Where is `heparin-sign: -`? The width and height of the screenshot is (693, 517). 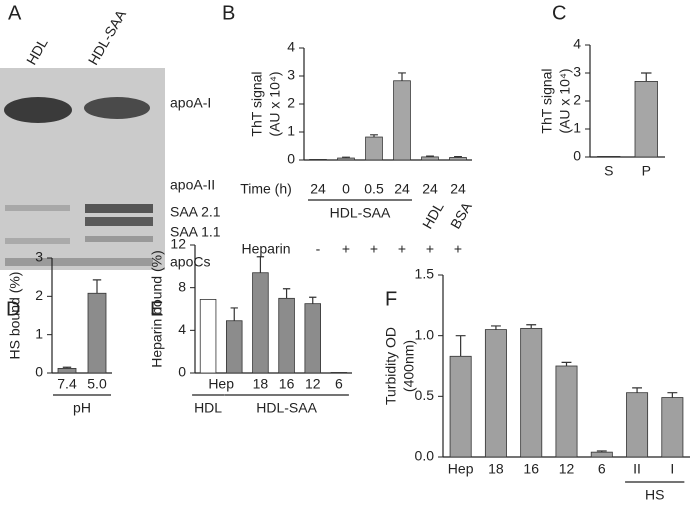 heparin-sign: - is located at coordinates (318, 249).